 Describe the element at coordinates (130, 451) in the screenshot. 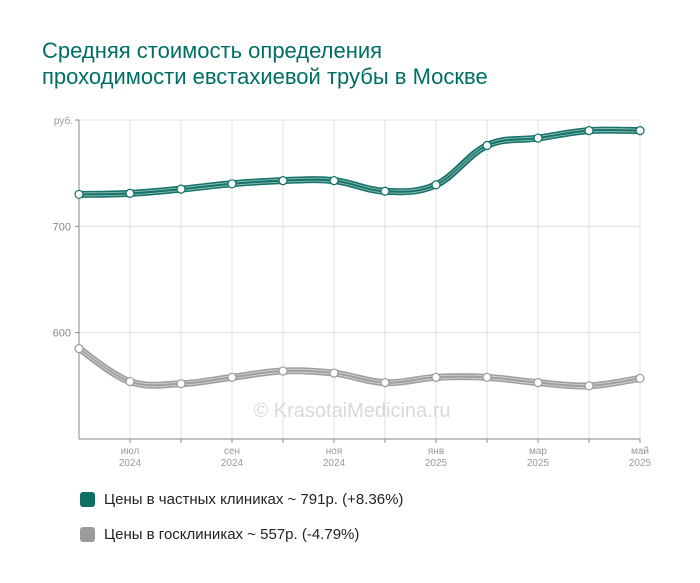

I see `x-tick-label-month: июл` at that location.